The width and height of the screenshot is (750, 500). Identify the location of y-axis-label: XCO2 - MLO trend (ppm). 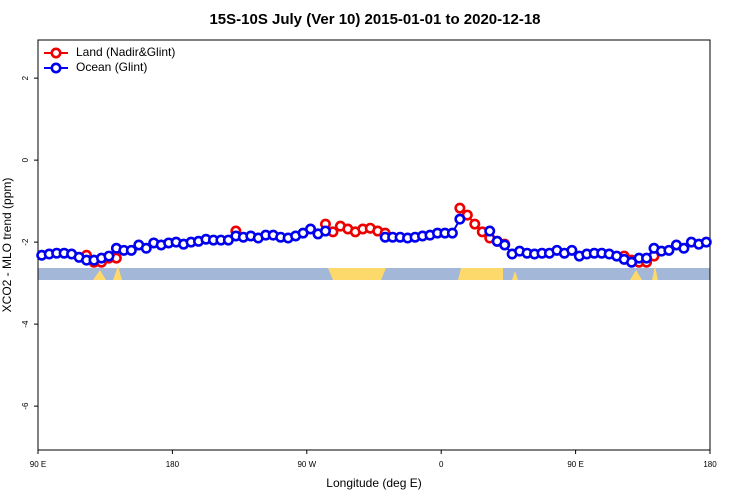
(7, 245).